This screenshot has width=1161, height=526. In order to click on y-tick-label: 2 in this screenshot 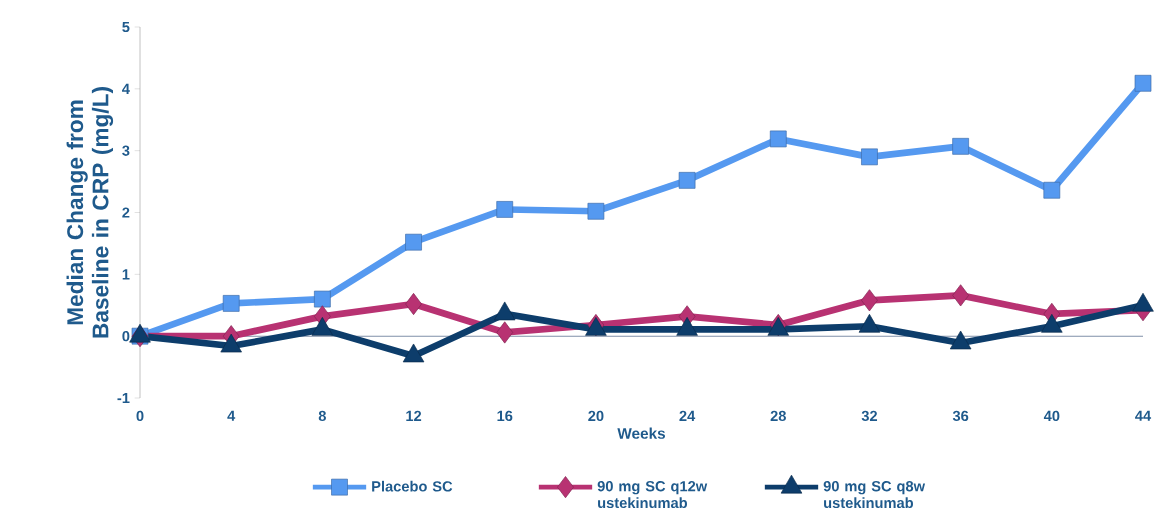, I will do `click(126, 212)`.